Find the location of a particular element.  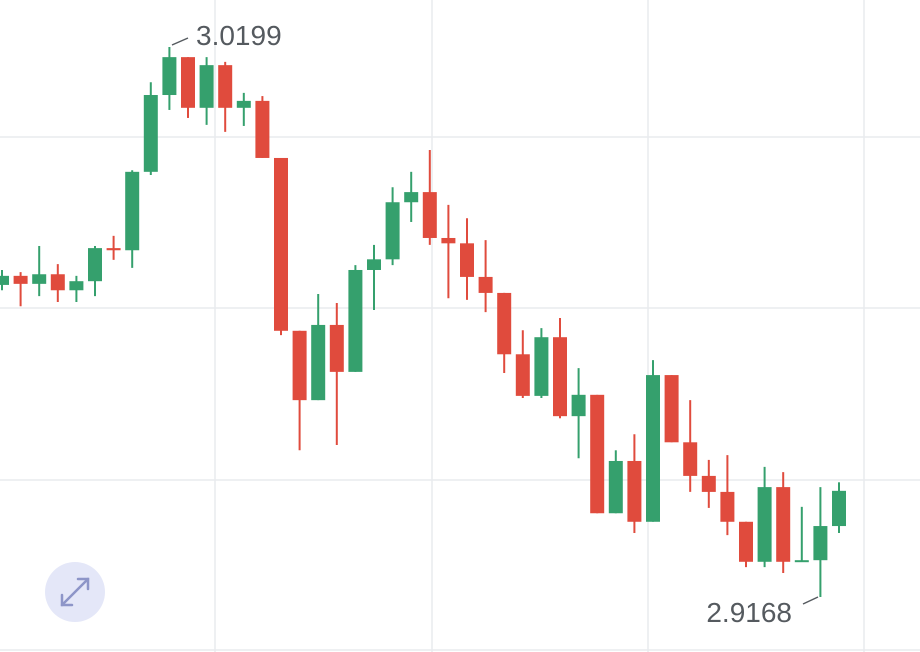

expand-icon is located at coordinates (75, 592).